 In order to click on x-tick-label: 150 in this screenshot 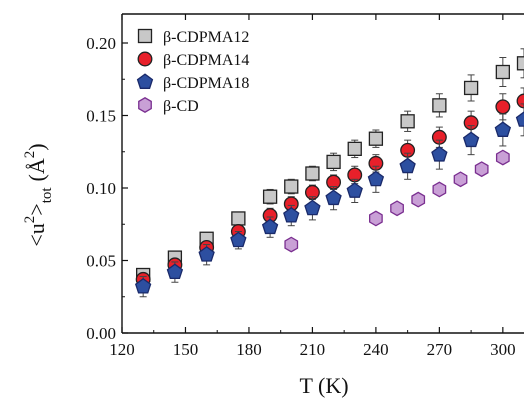, I will do `click(186, 349)`.